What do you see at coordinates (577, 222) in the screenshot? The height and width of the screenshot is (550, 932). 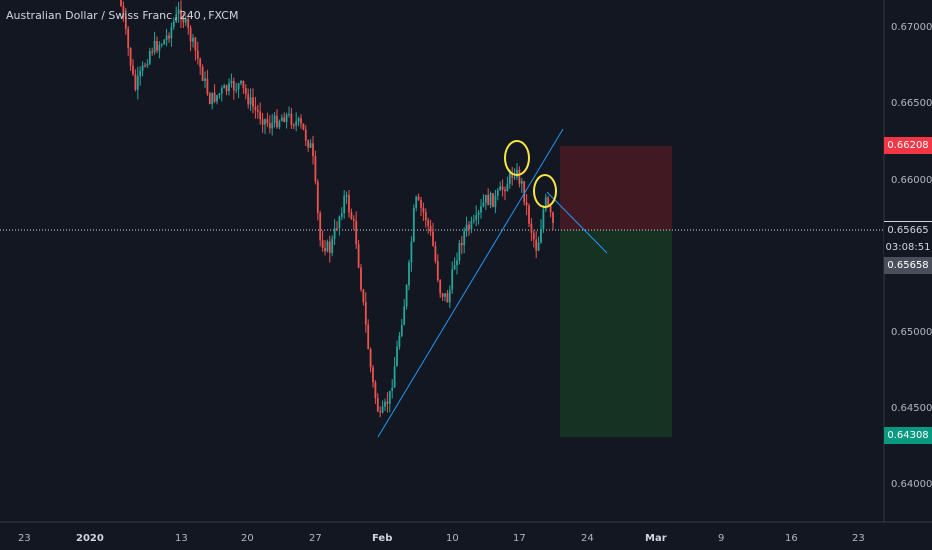 I see `projection-line` at bounding box center [577, 222].